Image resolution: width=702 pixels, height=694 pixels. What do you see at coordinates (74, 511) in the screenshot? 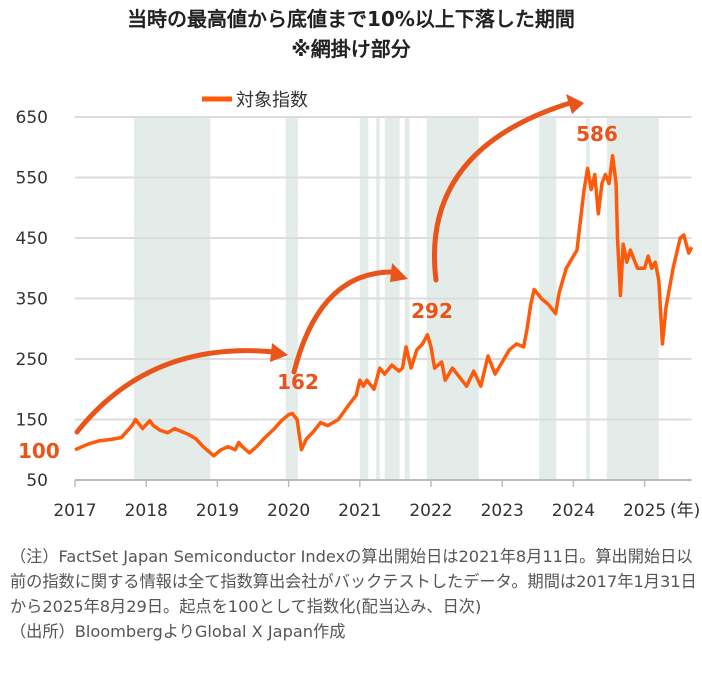
I see `x-tick-label: 2017` at bounding box center [74, 511].